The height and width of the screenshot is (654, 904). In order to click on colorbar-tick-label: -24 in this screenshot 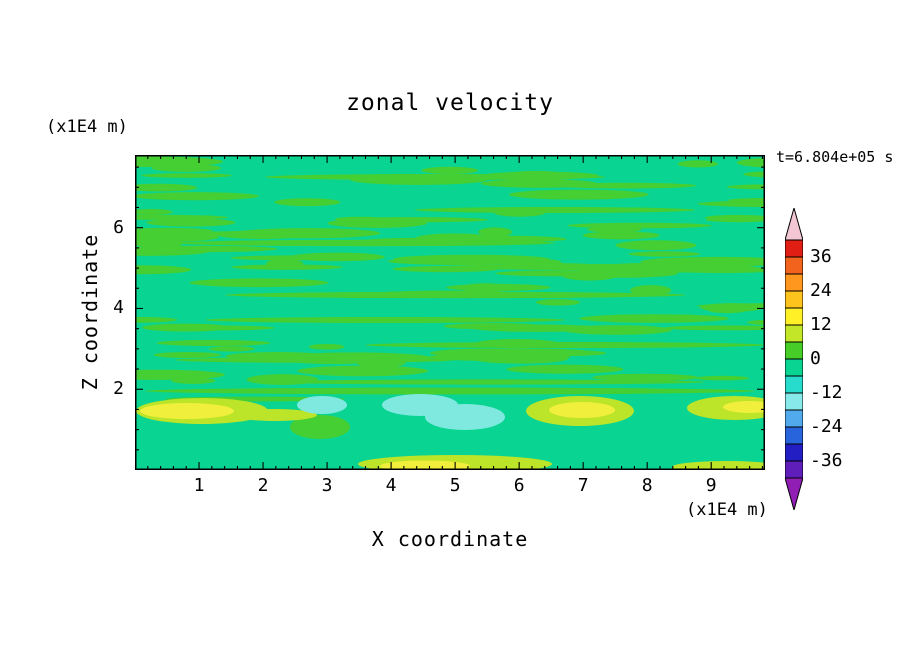, I will do `click(826, 426)`.